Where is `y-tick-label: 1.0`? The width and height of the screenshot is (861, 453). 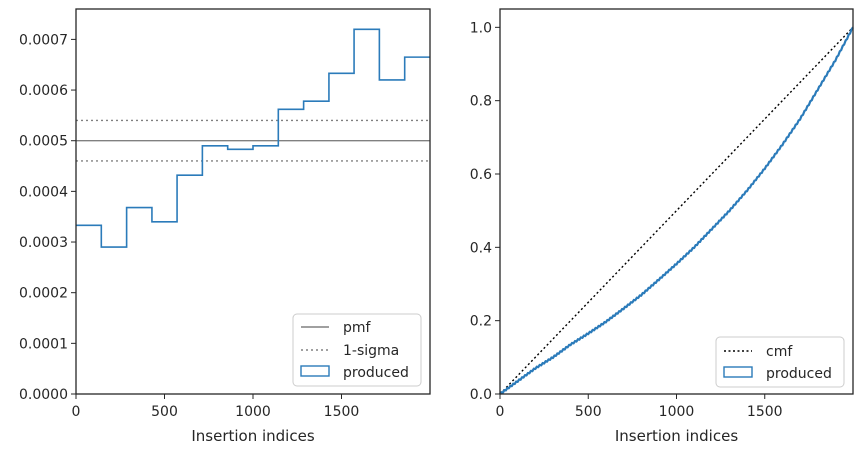 y-tick-label: 1.0 is located at coordinates (481, 28).